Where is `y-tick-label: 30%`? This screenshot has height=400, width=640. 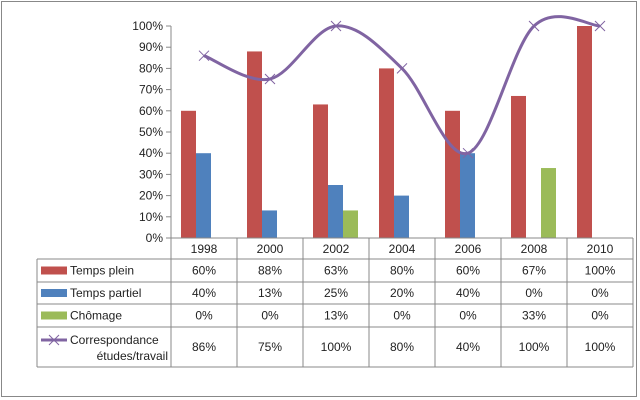 y-tick-label: 30% is located at coordinates (151, 174).